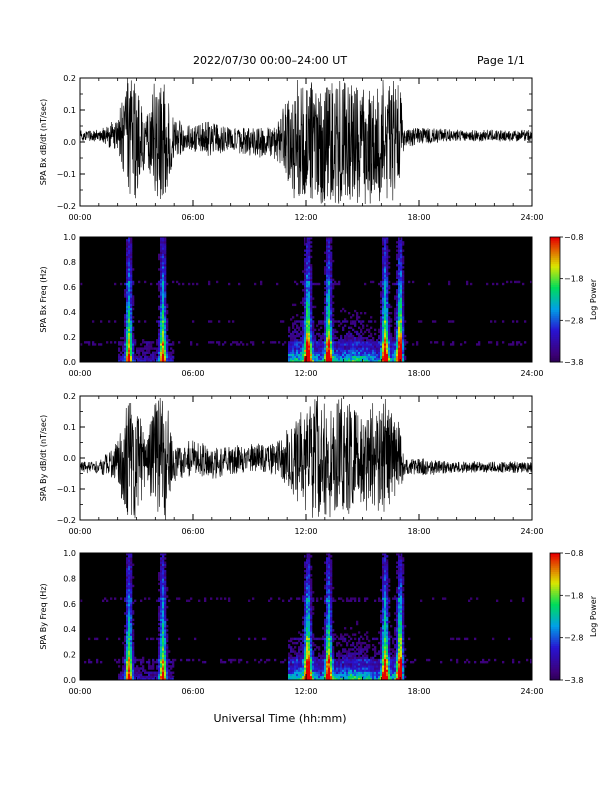 Image resolution: width=612 pixels, height=792 pixels. I want to click on plot-title: 2022/07/30 00:00–24:00 UT, so click(270, 60).